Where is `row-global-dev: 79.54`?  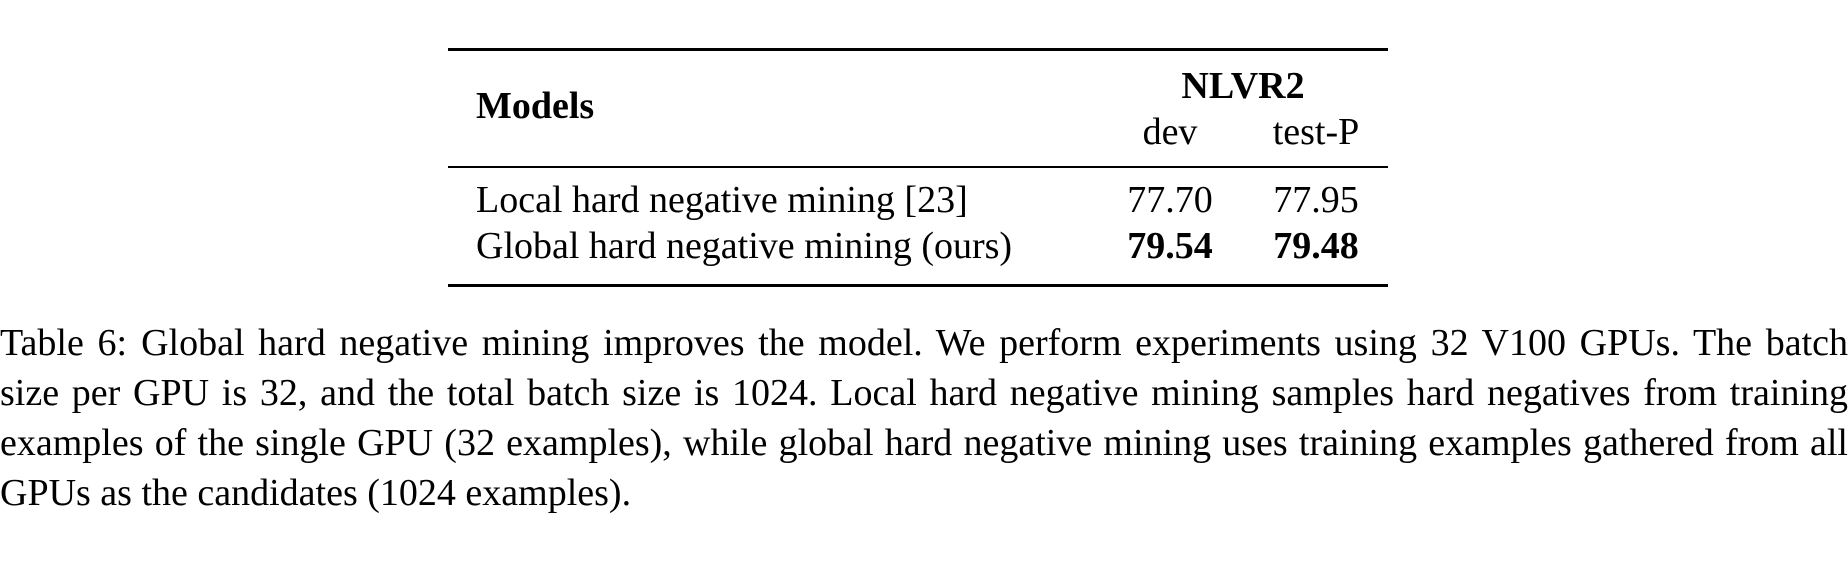
row-global-dev: 79.54 is located at coordinates (1170, 246).